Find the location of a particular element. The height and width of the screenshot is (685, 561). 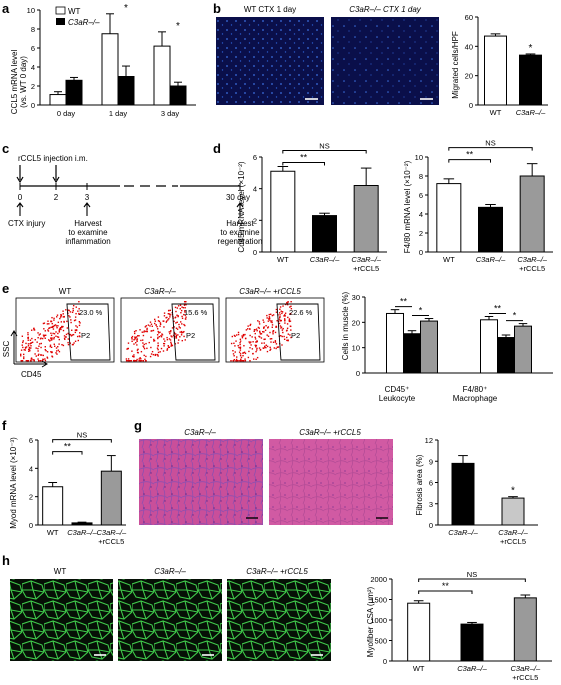

c-harvest1-l3: inflammation is located at coordinates (87, 241).